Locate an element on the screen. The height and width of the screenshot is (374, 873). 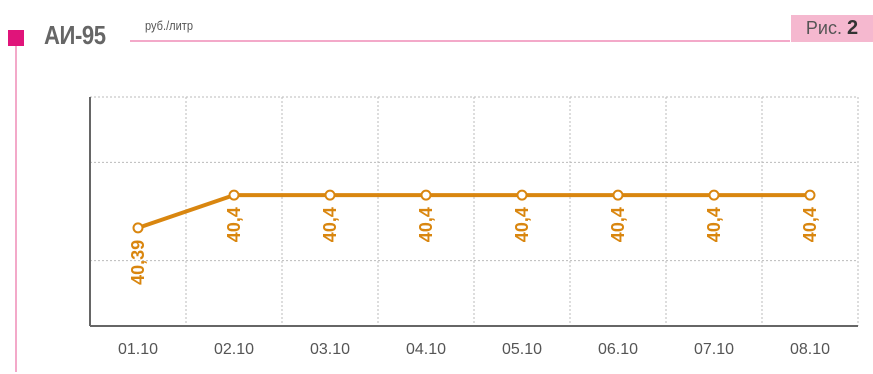
section-vertical-rule is located at coordinates (16, 209).